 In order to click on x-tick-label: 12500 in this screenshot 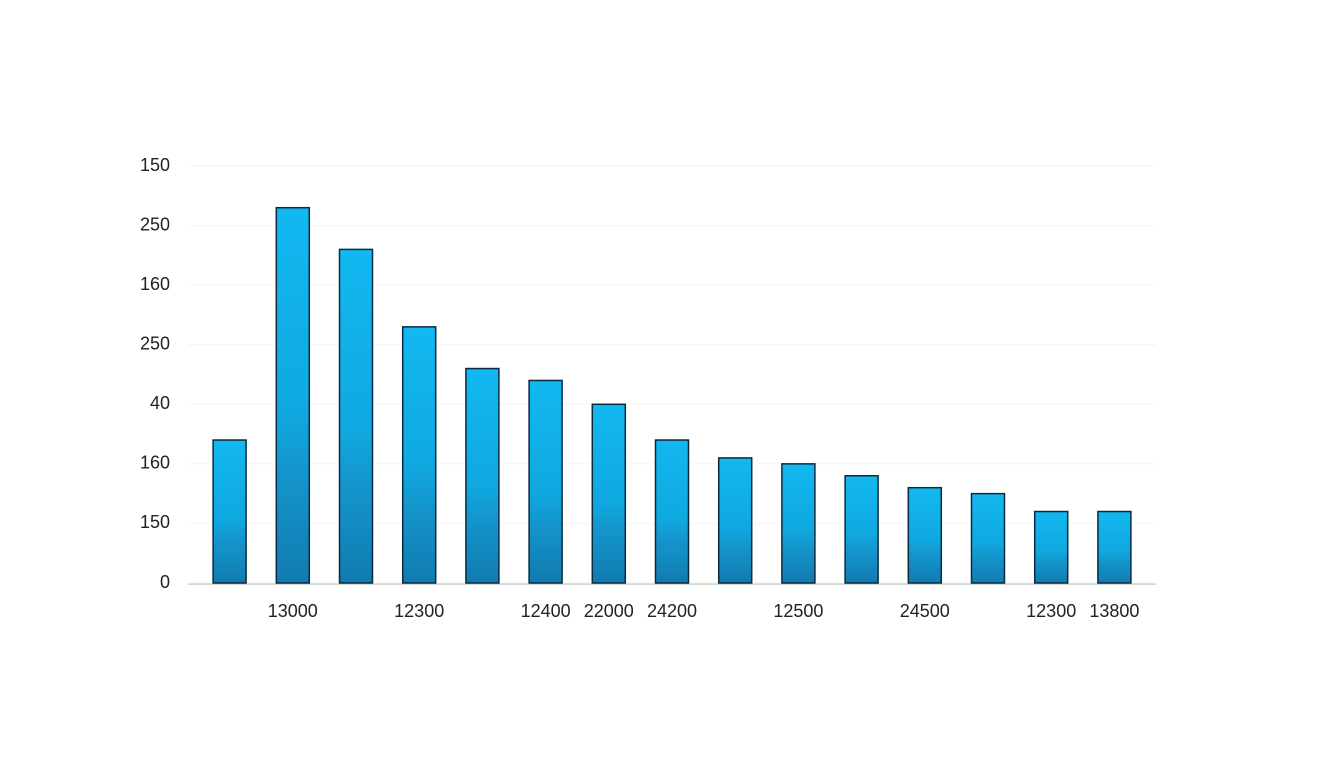, I will do `click(798, 611)`.